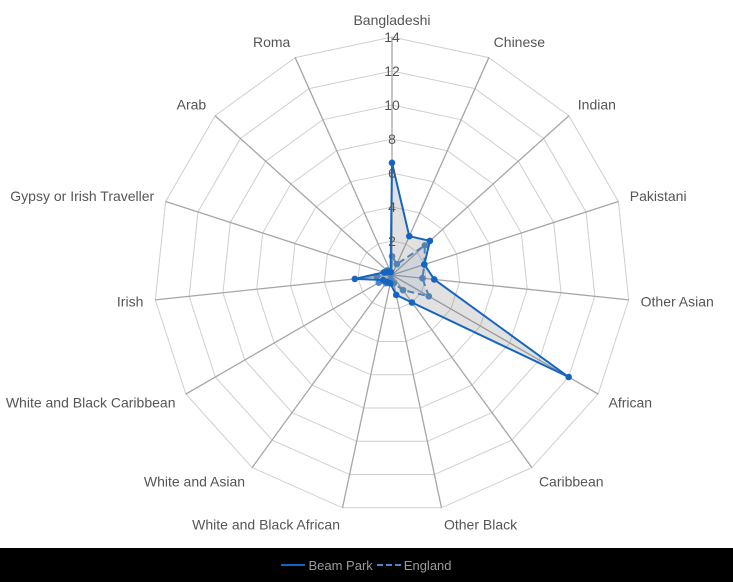  Describe the element at coordinates (130, 302) in the screenshot. I see `category-label: Irish` at that location.